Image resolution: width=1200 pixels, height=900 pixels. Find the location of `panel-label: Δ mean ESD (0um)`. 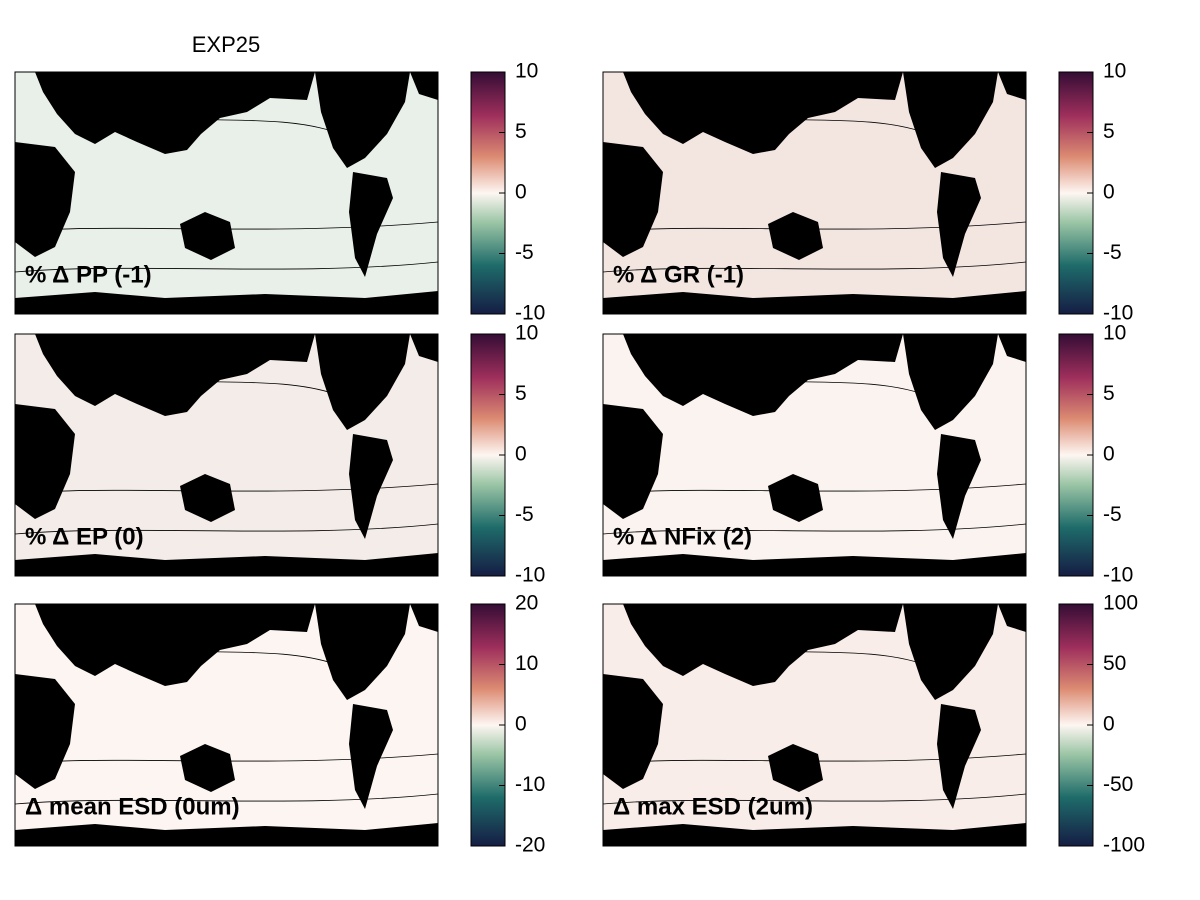

panel-label: Δ mean ESD (0um) is located at coordinates (132, 806).